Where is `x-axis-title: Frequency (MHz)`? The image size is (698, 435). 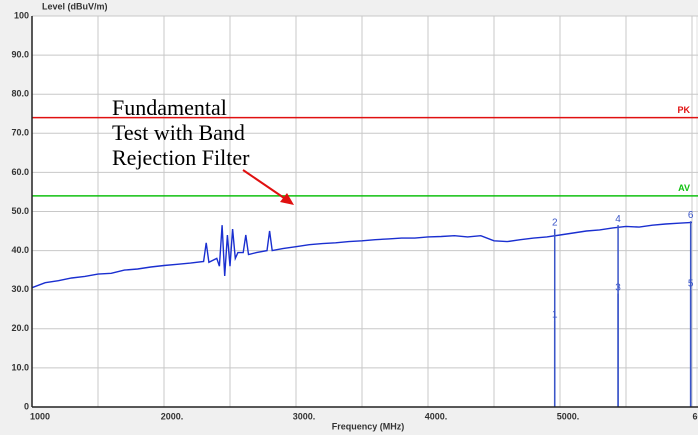 x-axis-title: Frequency (MHz) is located at coordinates (368, 426).